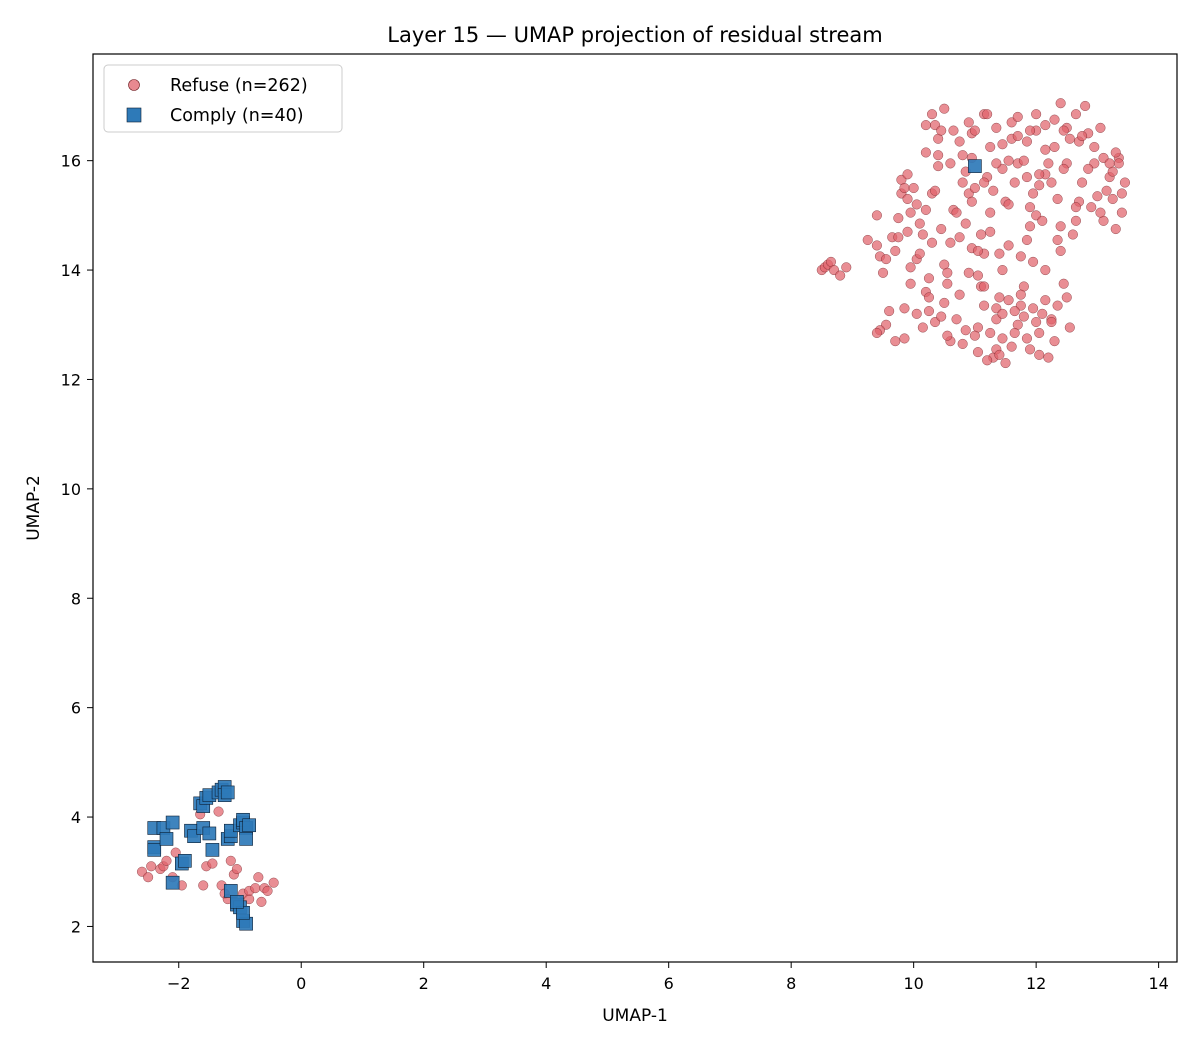 This screenshot has width=1200, height=1050. What do you see at coordinates (301, 983) in the screenshot?
I see `x-tick-label: 0` at bounding box center [301, 983].